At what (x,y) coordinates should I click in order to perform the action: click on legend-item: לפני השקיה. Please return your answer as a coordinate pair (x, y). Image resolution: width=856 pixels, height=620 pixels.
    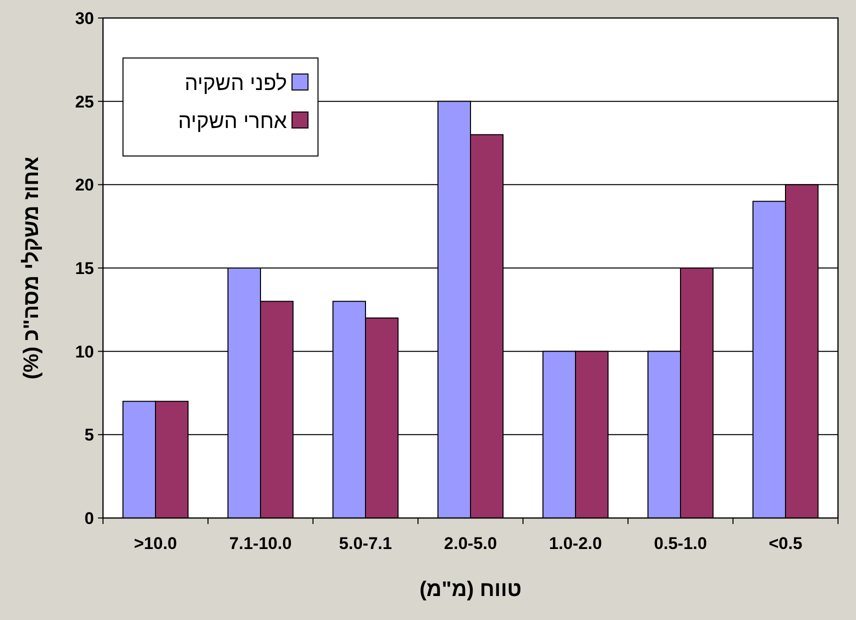
    Looking at the image, I should click on (246, 83).